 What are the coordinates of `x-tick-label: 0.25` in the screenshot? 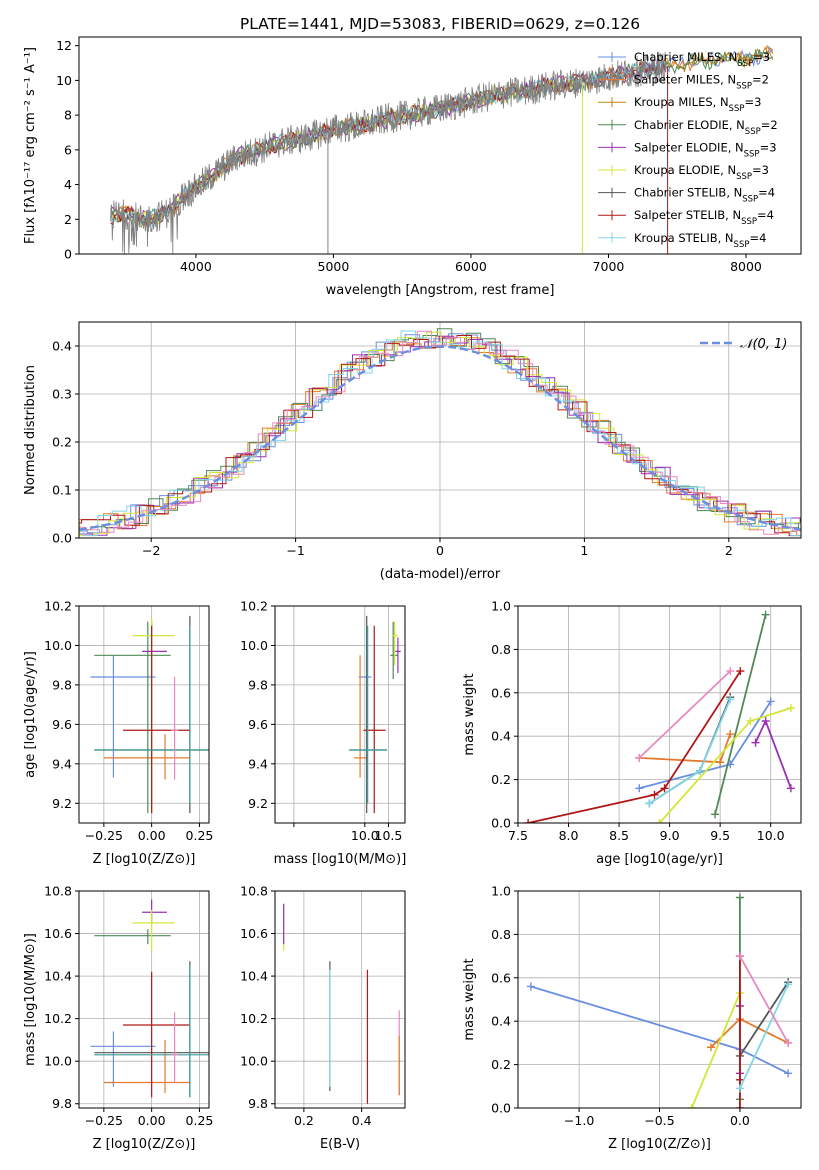 It's located at (200, 835).